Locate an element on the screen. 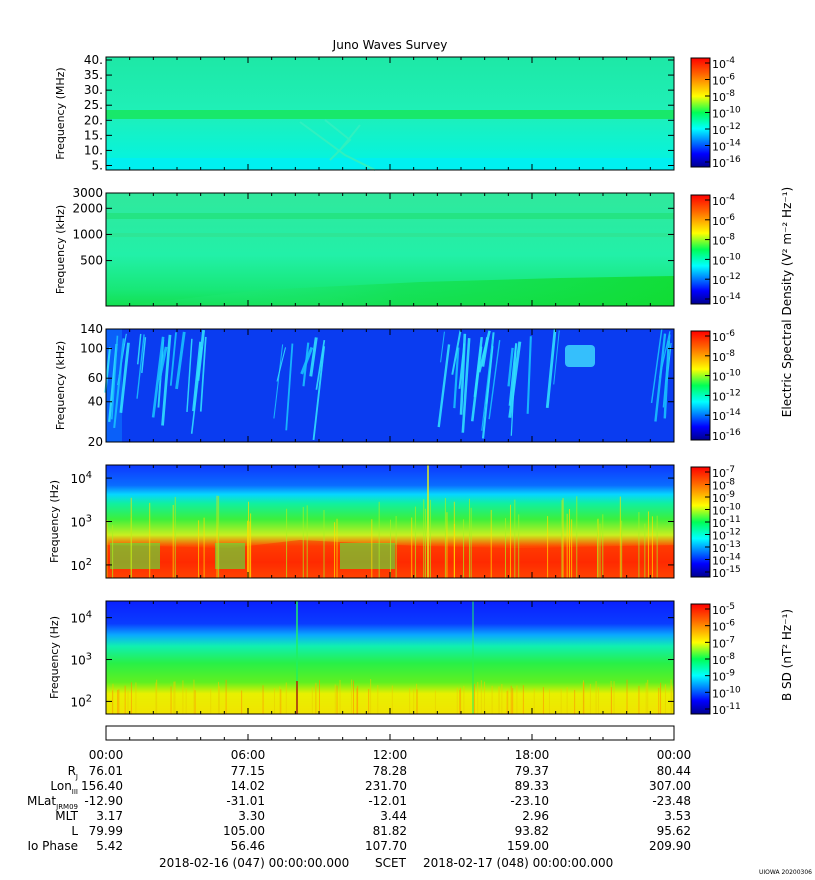  ephemeris-value: -23.10 is located at coordinates (529, 801).